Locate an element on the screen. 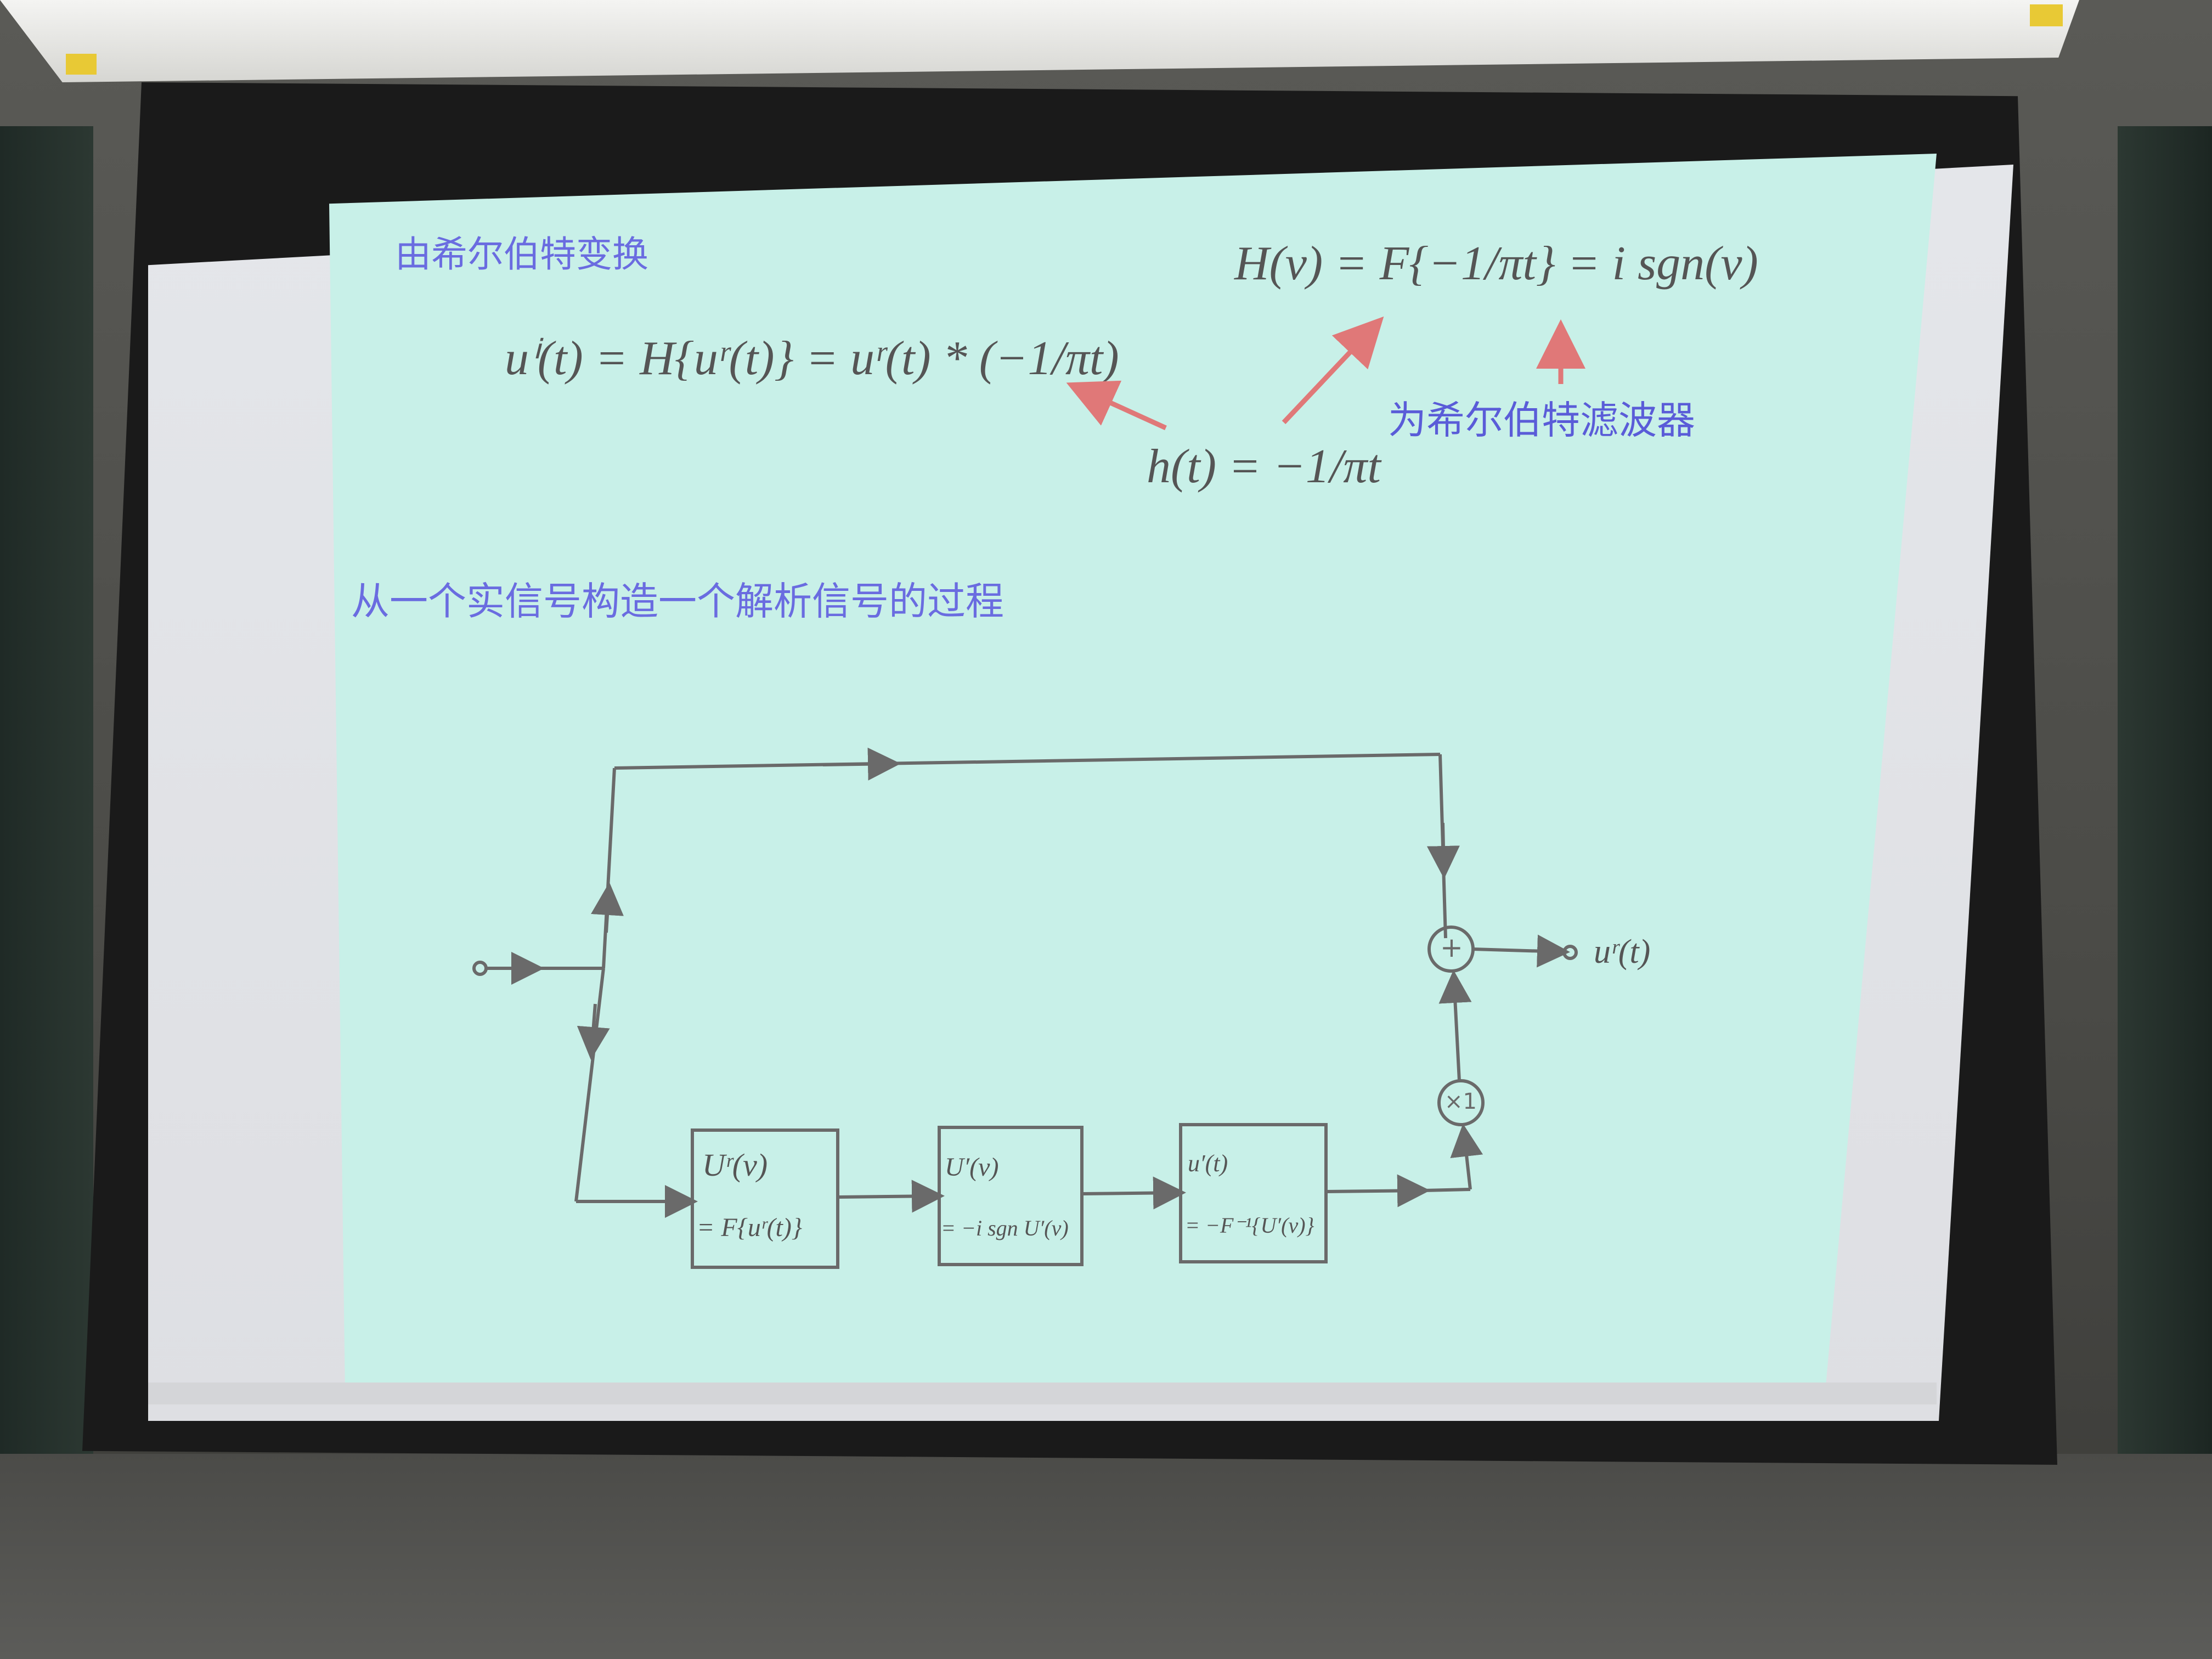 This screenshot has width=2212, height=1659. formula-impulse-response: h(t) = −1/πt is located at coordinates (1264, 466).